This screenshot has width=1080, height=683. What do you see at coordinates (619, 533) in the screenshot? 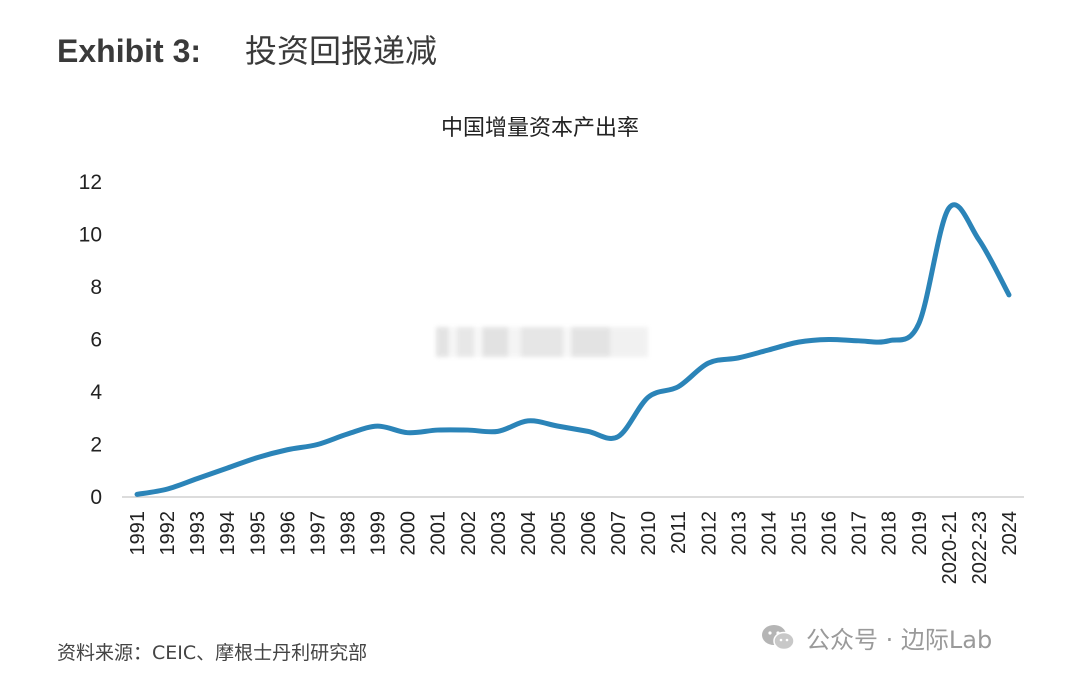
I see `x-tick-label: 2007` at bounding box center [619, 533].